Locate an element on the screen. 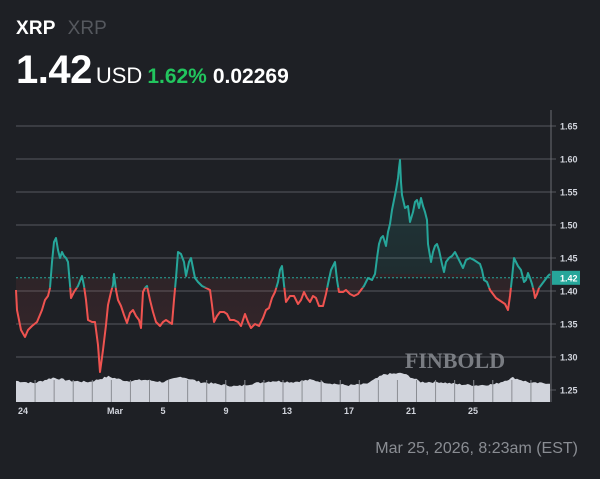 The width and height of the screenshot is (600, 479). svg-text: 1.65 is located at coordinates (569, 127).